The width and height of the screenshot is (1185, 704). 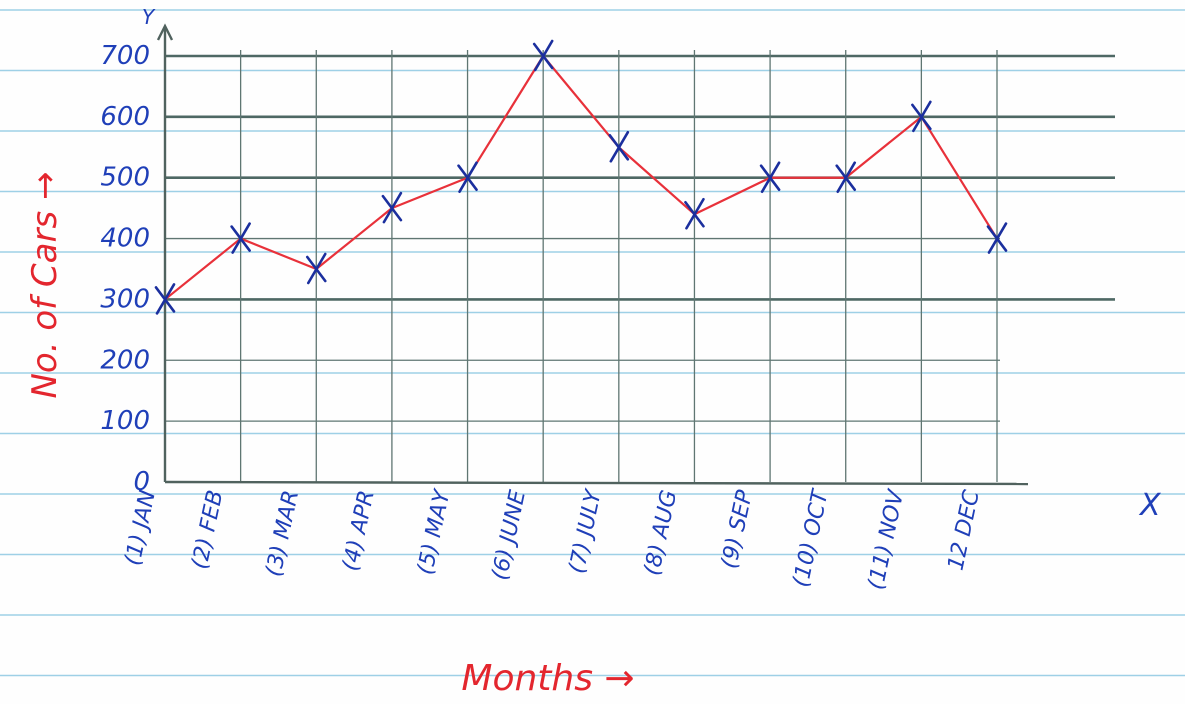 I want to click on y-tick-label: 500, so click(x=125, y=178).